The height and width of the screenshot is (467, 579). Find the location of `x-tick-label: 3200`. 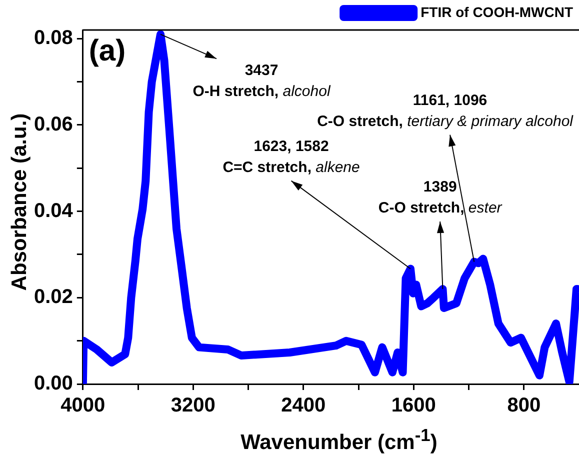

x-tick-label: 3200 is located at coordinates (193, 405).